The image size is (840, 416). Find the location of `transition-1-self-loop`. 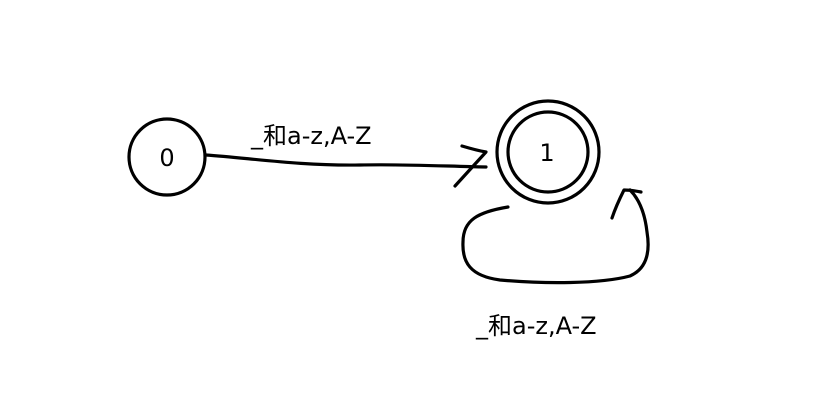

transition-1-self-loop is located at coordinates (555, 236).